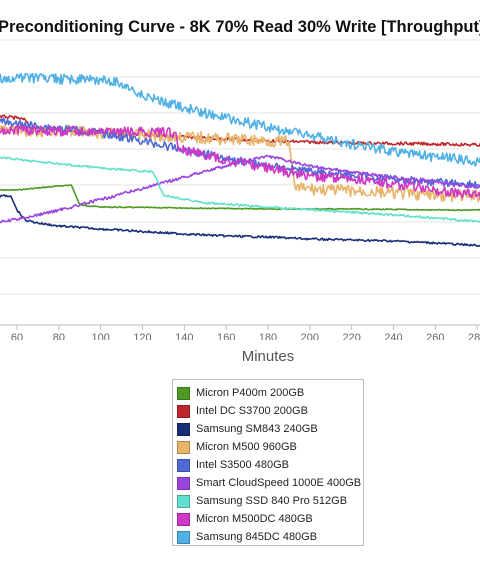  What do you see at coordinates (351, 336) in the screenshot?
I see `x-tick-label: 220` at bounding box center [351, 336].